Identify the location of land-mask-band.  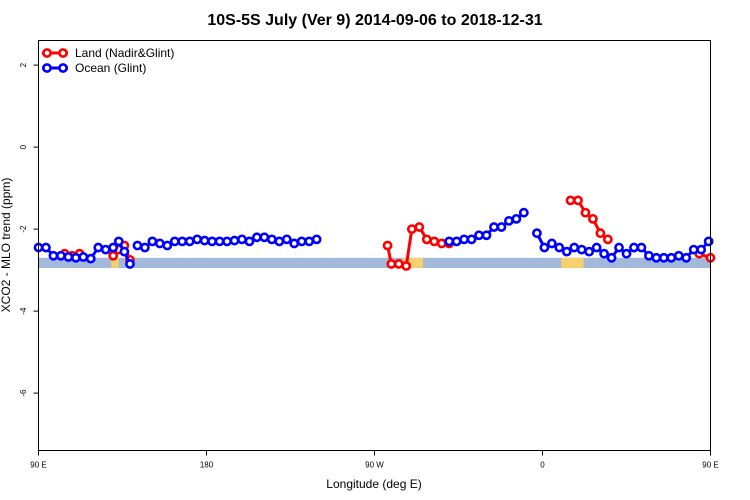
(374, 263).